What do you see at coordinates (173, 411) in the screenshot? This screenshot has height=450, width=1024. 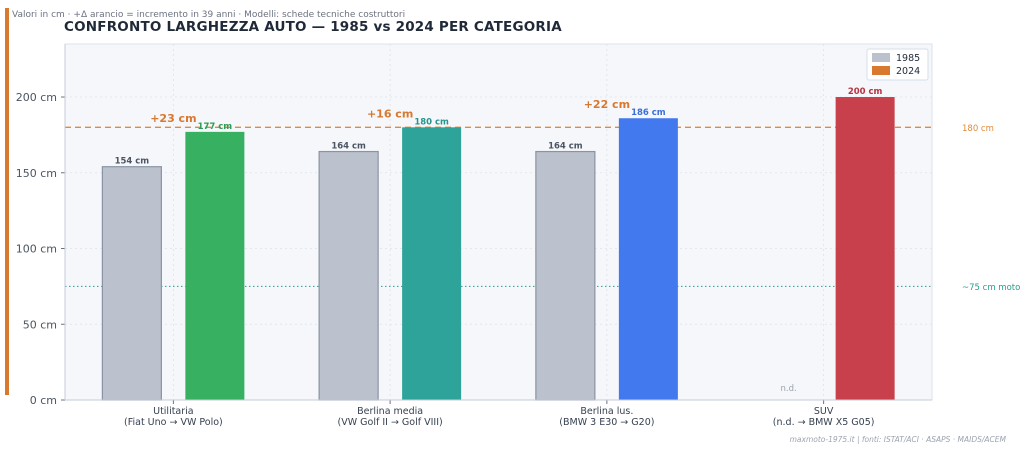 I see `x-tick-label: Utilitaria` at bounding box center [173, 411].